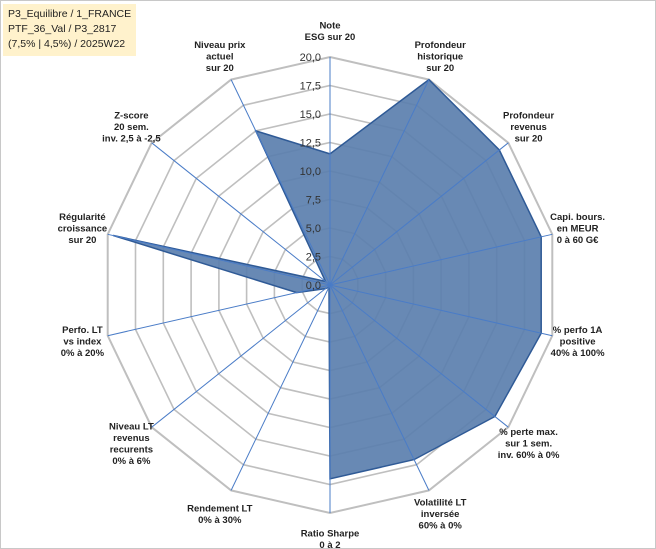  Describe the element at coordinates (313, 201) in the screenshot. I see `radial-tick-label: 7,5` at that location.